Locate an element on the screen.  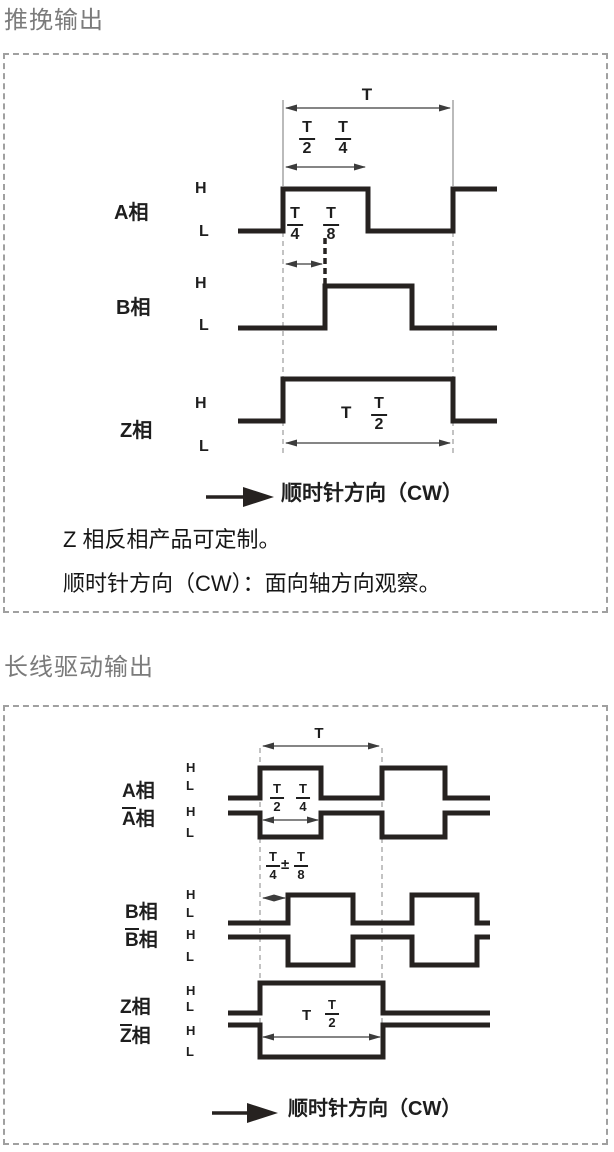
phase-a-inverted-label: A相 is located at coordinates (138, 819).